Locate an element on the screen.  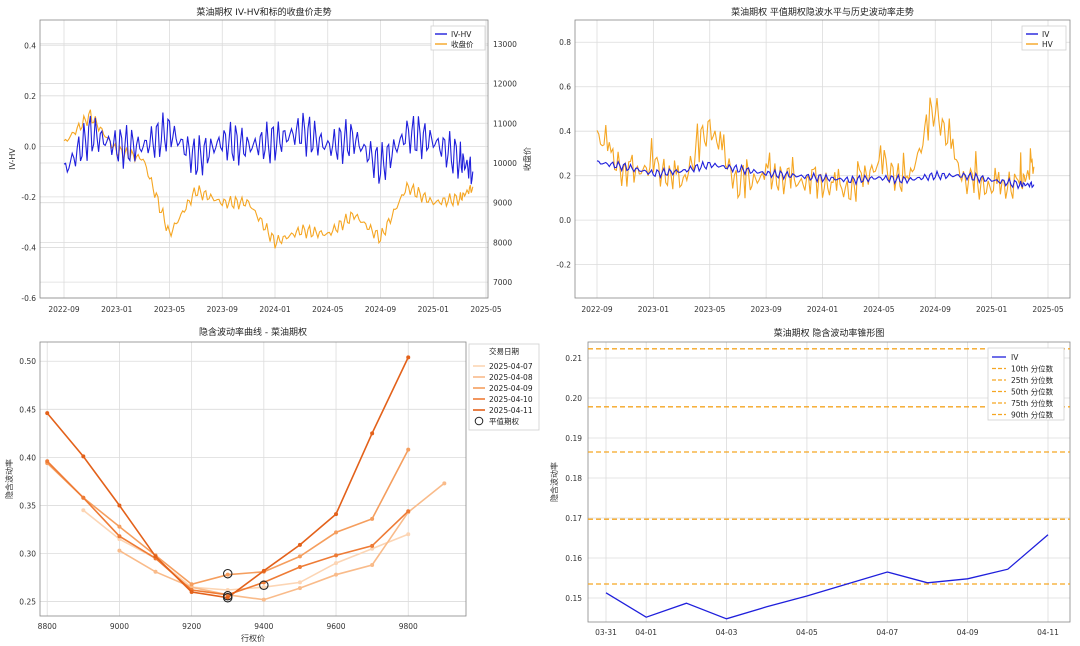
series-line-hv is located at coordinates (815, 149).